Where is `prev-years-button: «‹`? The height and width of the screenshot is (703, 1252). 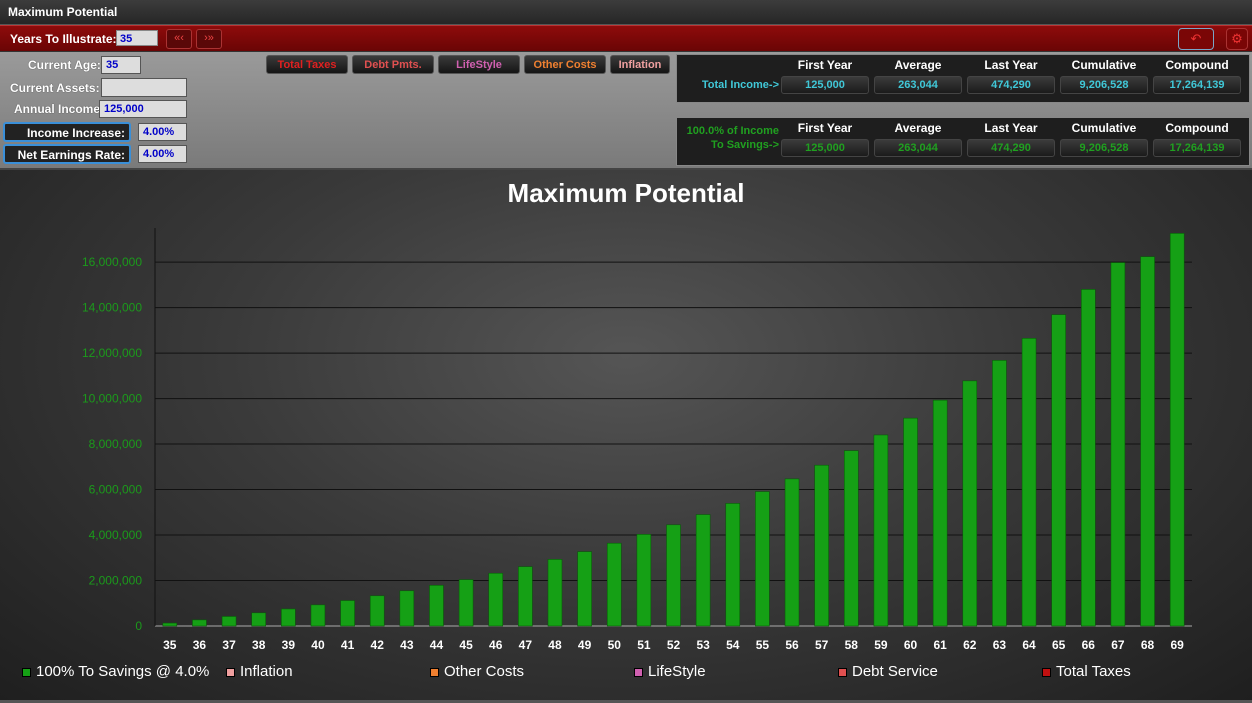
prev-years-button: «‹ is located at coordinates (179, 39).